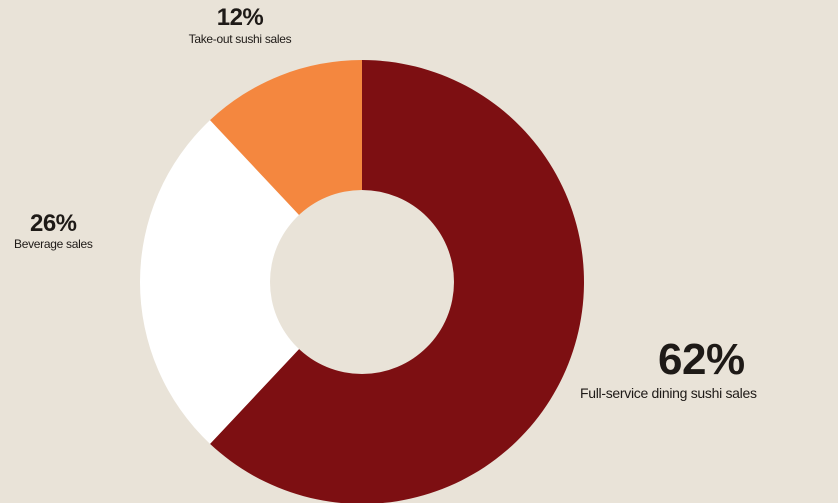  What do you see at coordinates (362, 282) in the screenshot?
I see `donut-hole` at bounding box center [362, 282].